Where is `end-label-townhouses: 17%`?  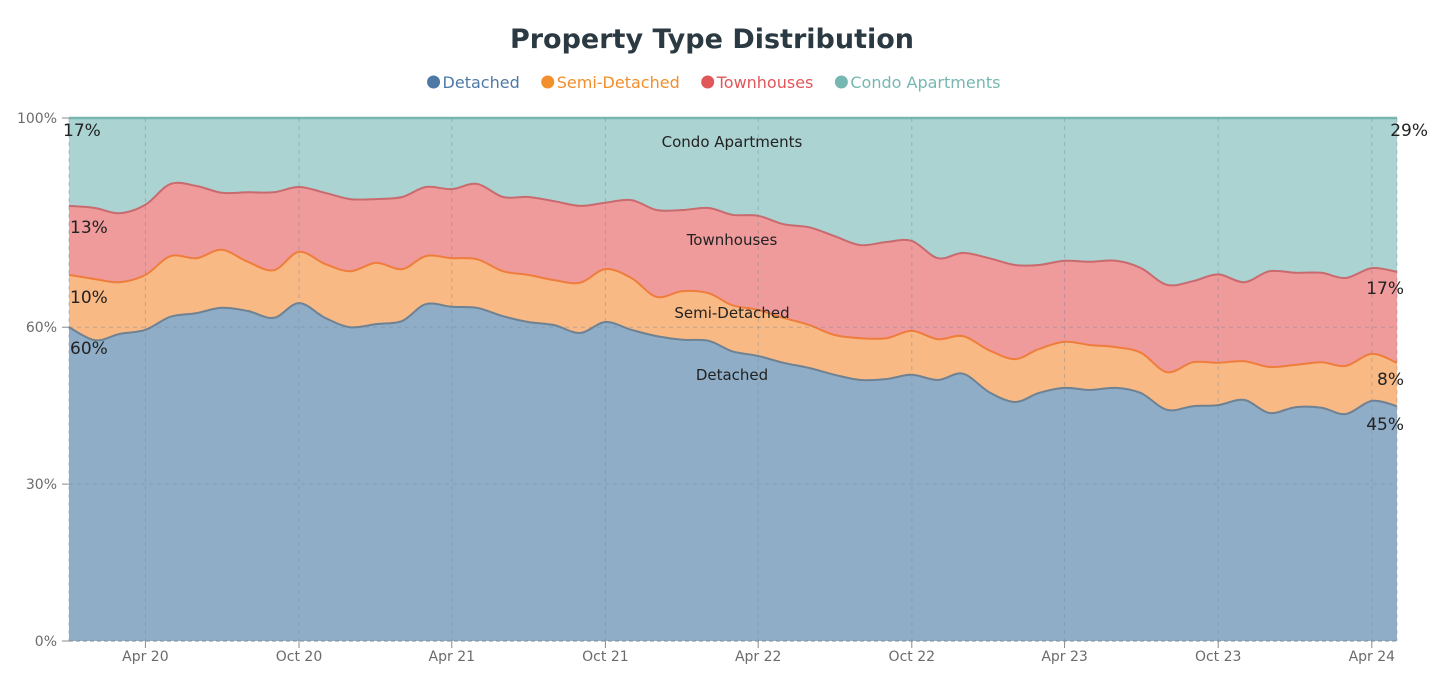
end-label-townhouses: 17% is located at coordinates (1385, 289).